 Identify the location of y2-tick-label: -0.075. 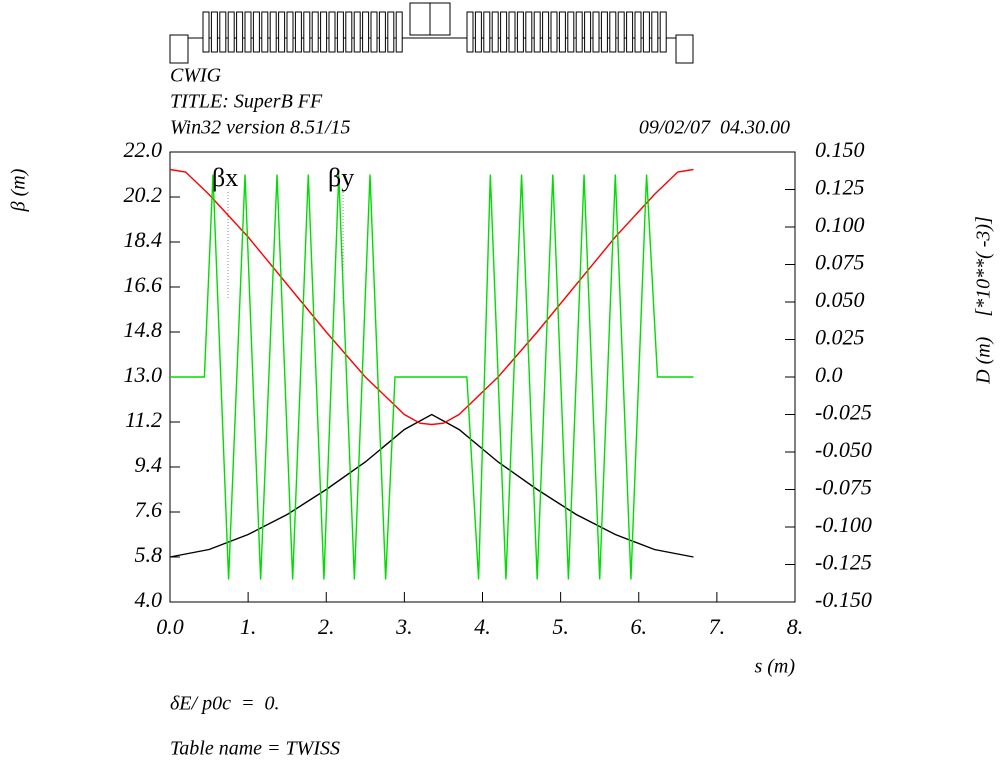
(843, 487).